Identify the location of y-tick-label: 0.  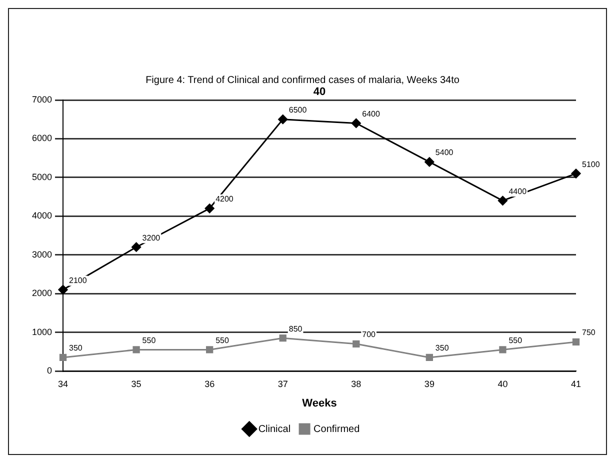
(49, 370).